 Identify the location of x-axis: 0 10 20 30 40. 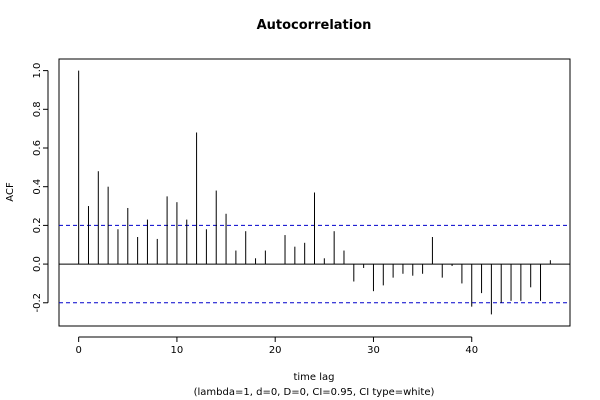
(276, 346).